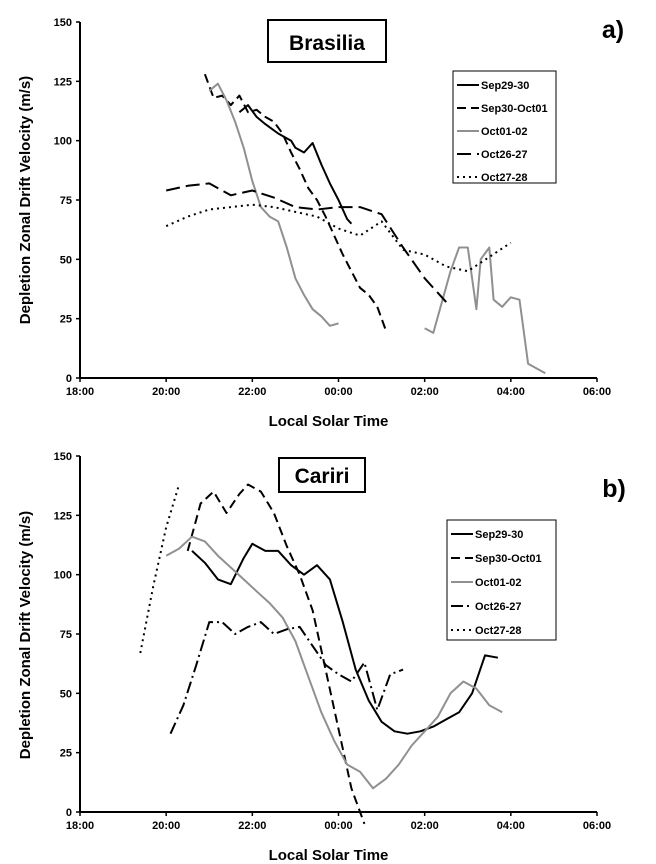 The height and width of the screenshot is (864, 656). What do you see at coordinates (327, 43) in the screenshot?
I see `chart-title: Brasilia` at bounding box center [327, 43].